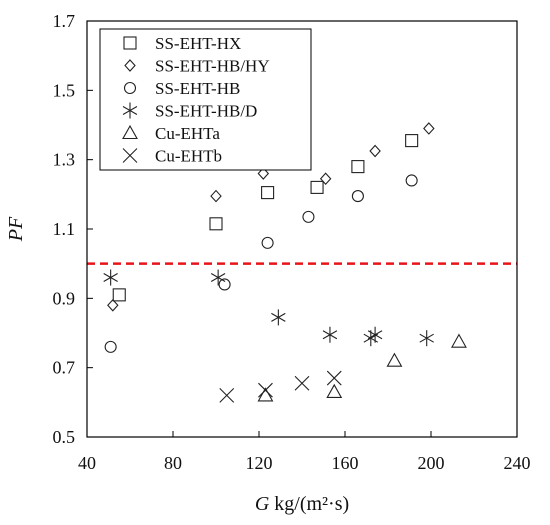 The width and height of the screenshot is (550, 525). Describe the element at coordinates (280, 386) in the screenshot. I see `series-cu-ehtb` at that location.